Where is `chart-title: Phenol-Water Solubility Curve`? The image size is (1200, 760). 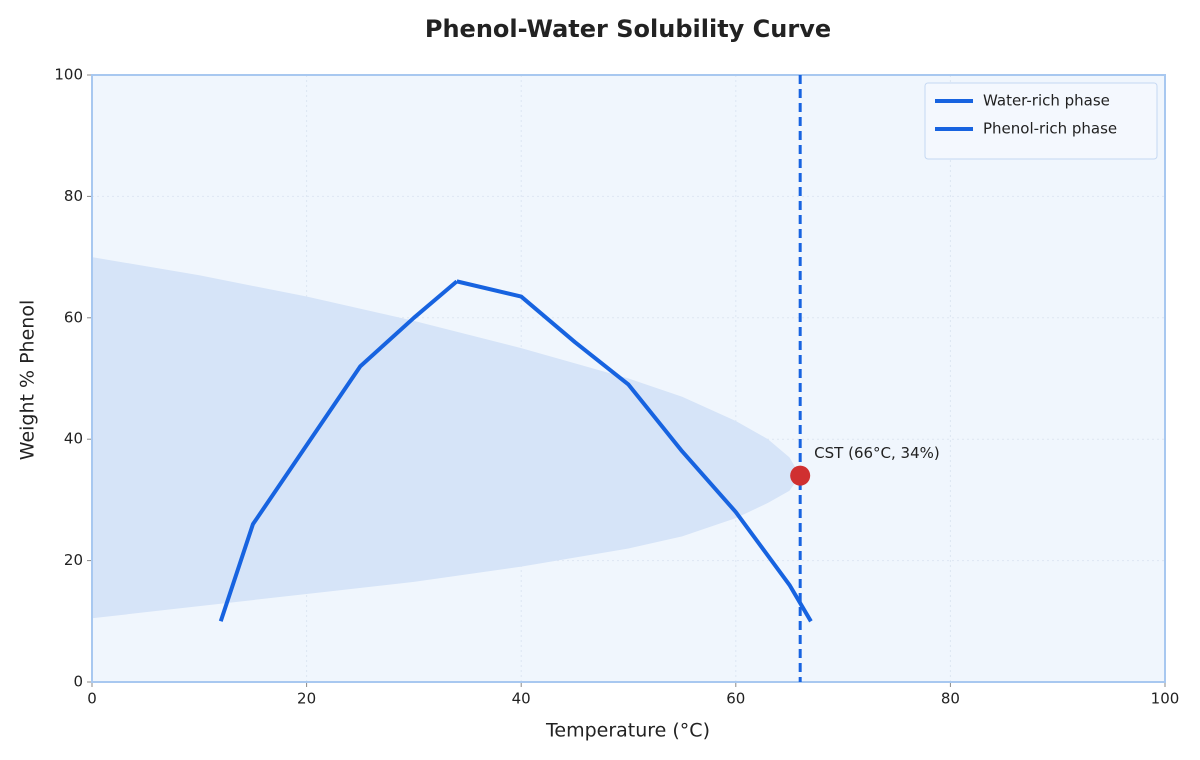 chart-title: Phenol-Water Solubility Curve is located at coordinates (628, 29).